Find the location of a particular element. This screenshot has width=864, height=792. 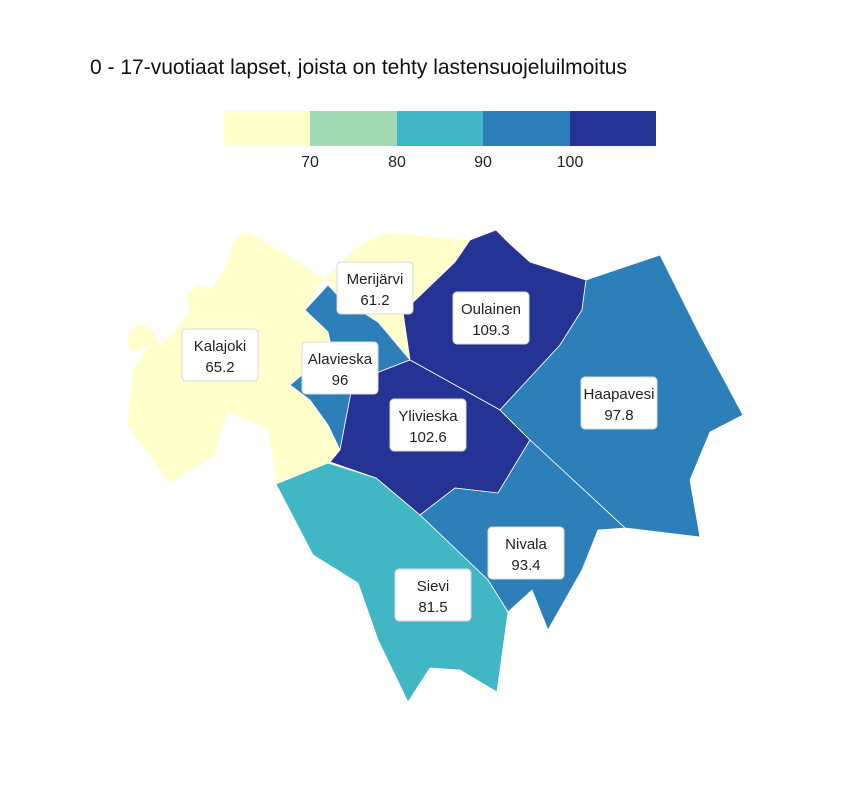

legend-tick-70: 70 is located at coordinates (310, 162).